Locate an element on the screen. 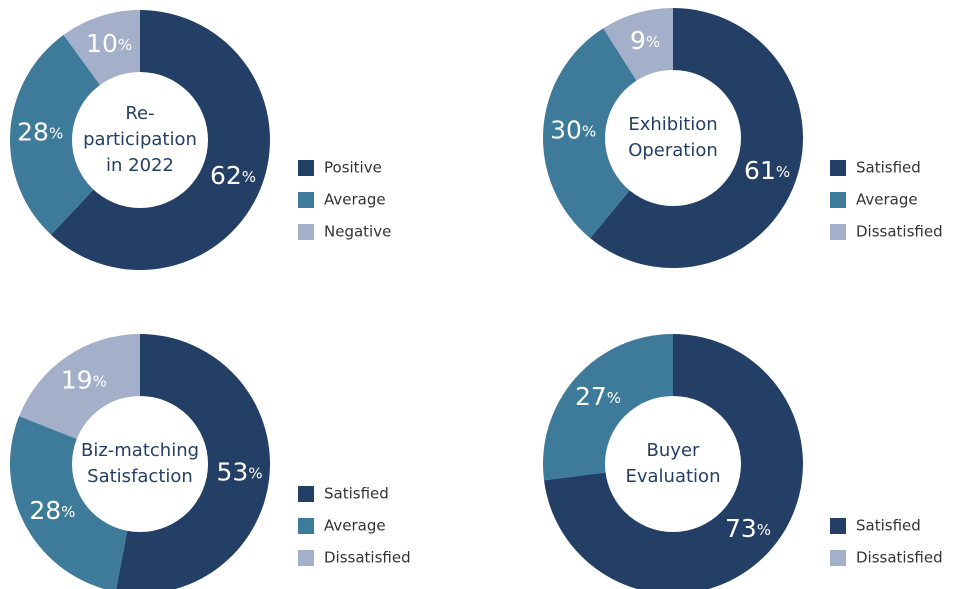 The height and width of the screenshot is (589, 963). donut-title: Evaluation is located at coordinates (673, 476).